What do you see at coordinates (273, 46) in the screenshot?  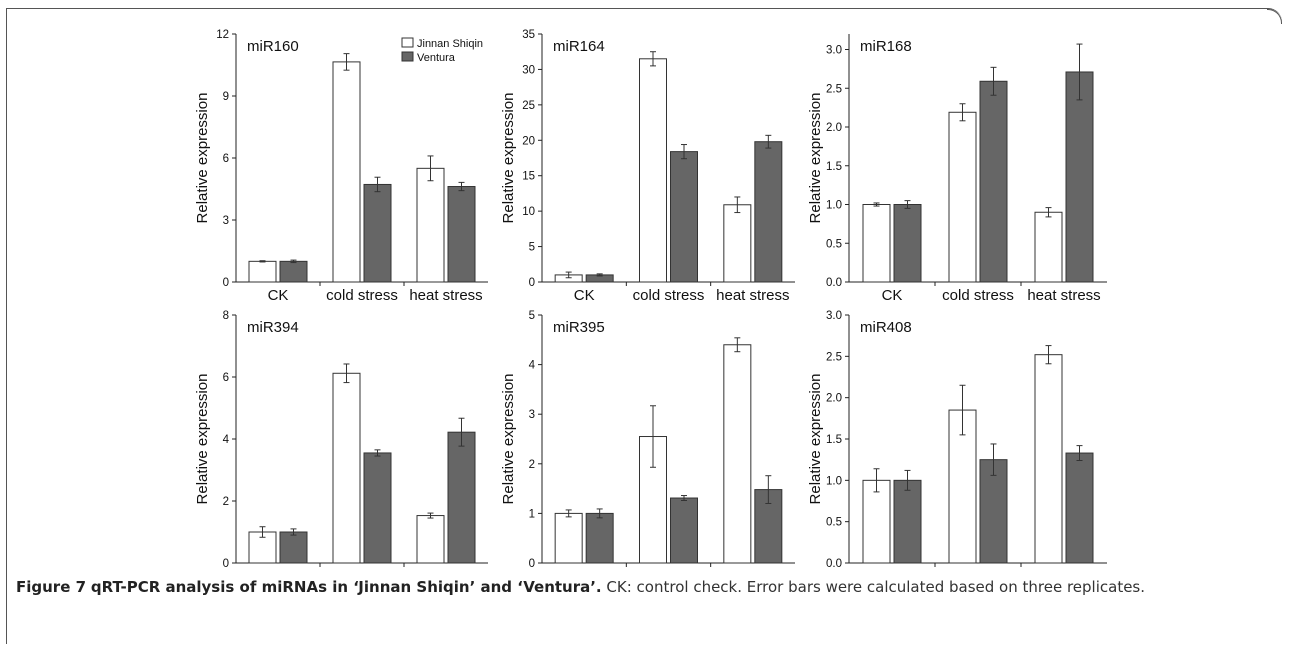 I see `chart-title: miR160` at bounding box center [273, 46].